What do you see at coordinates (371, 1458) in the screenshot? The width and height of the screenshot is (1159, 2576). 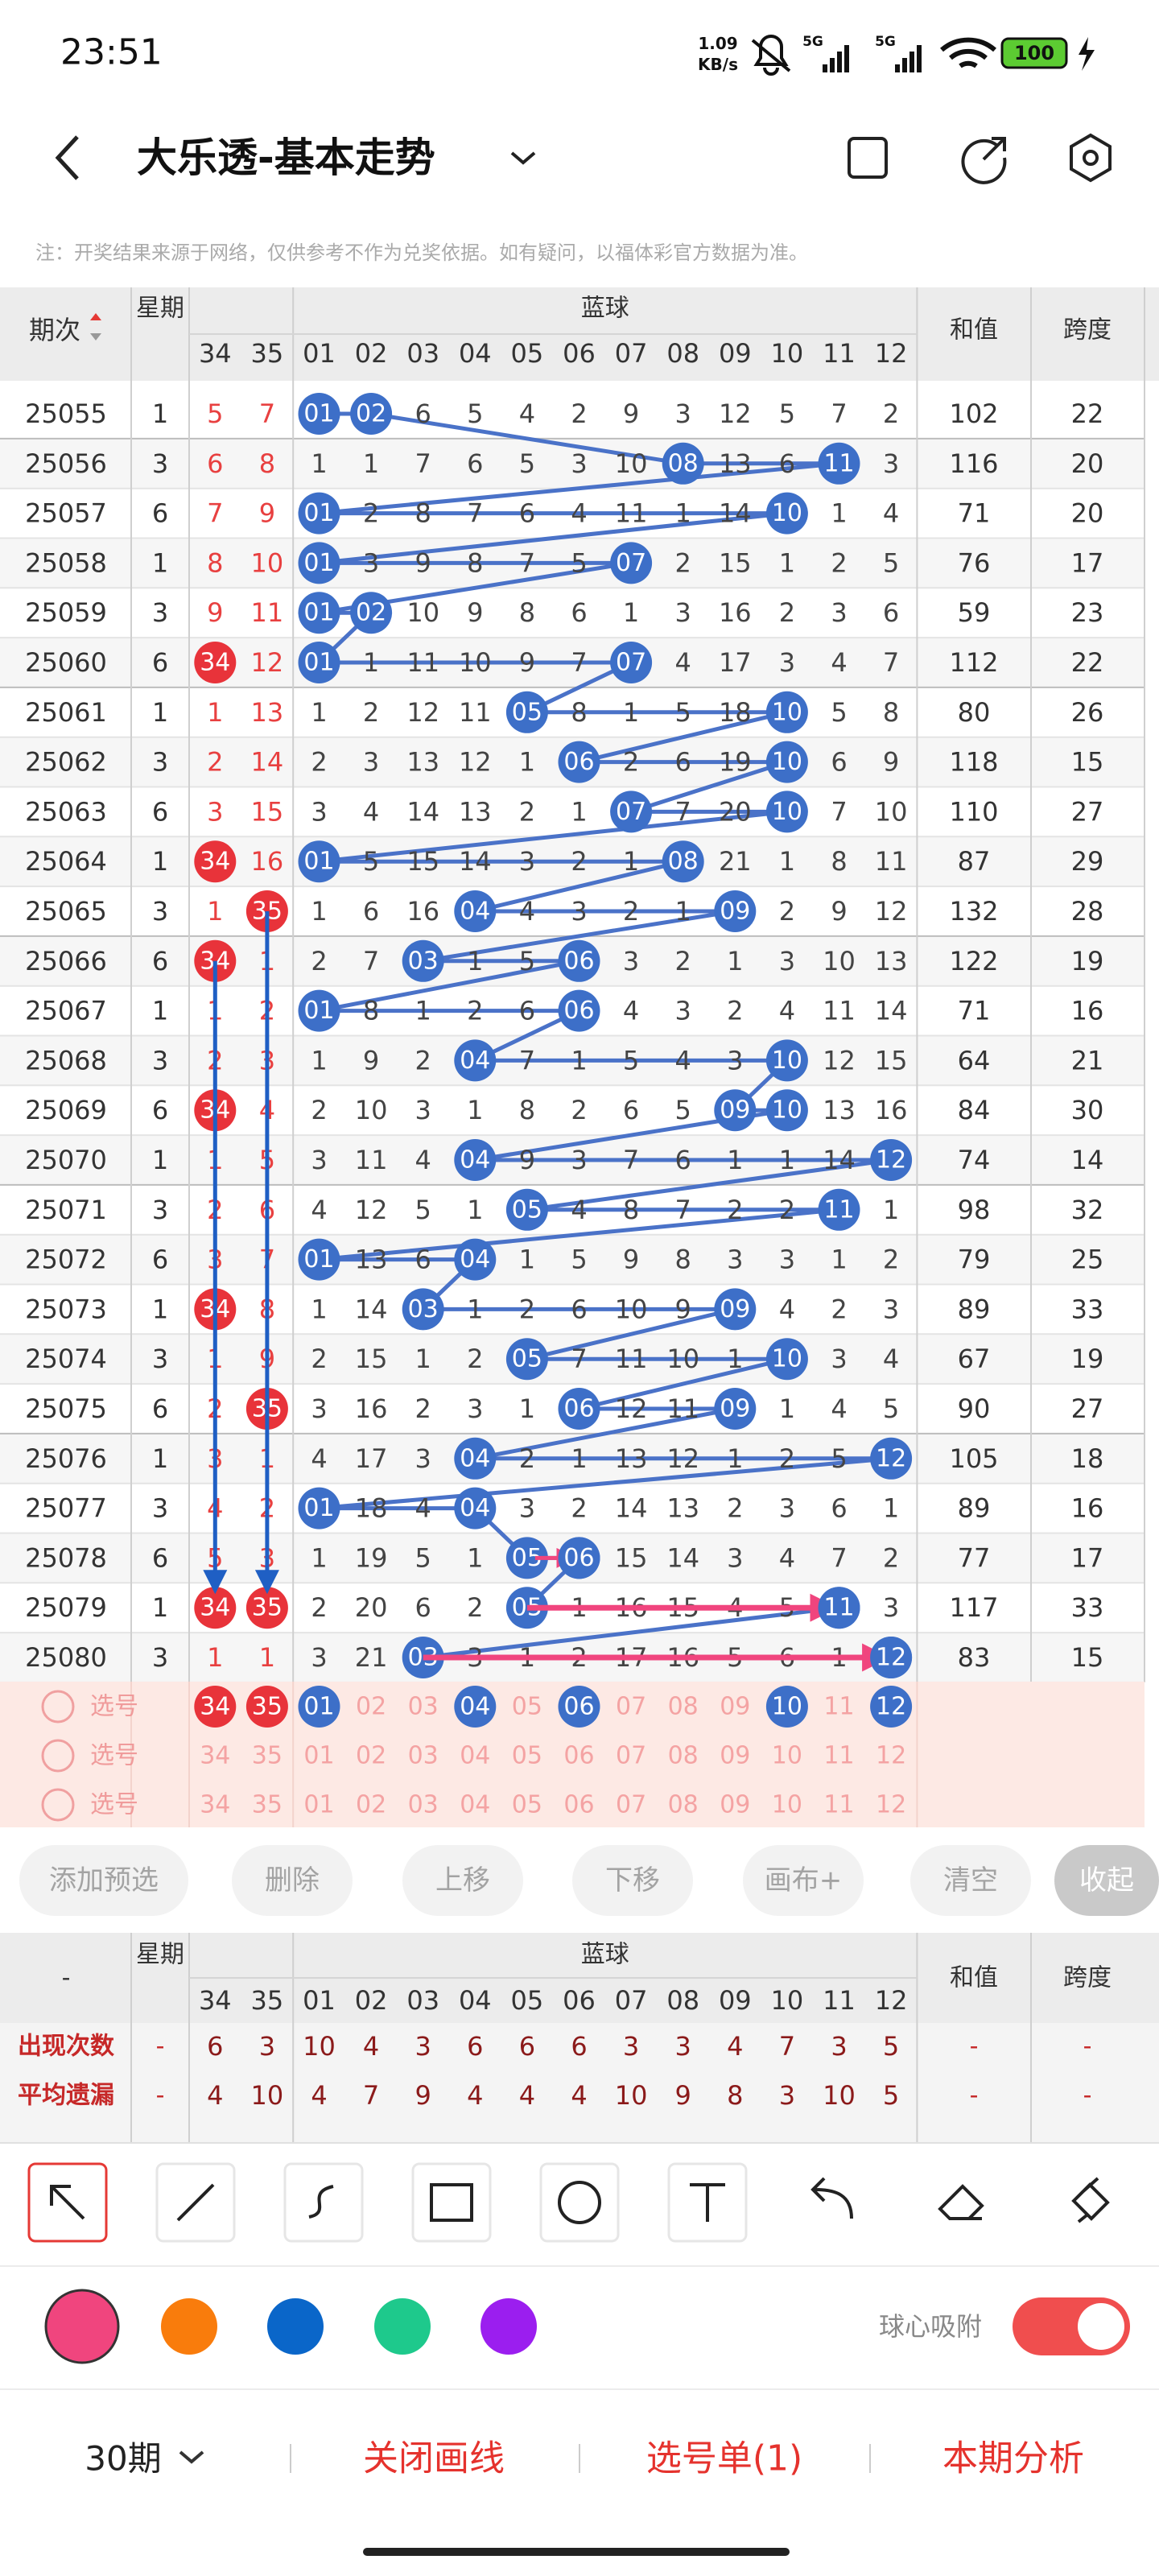 I see `omission: 17` at bounding box center [371, 1458].